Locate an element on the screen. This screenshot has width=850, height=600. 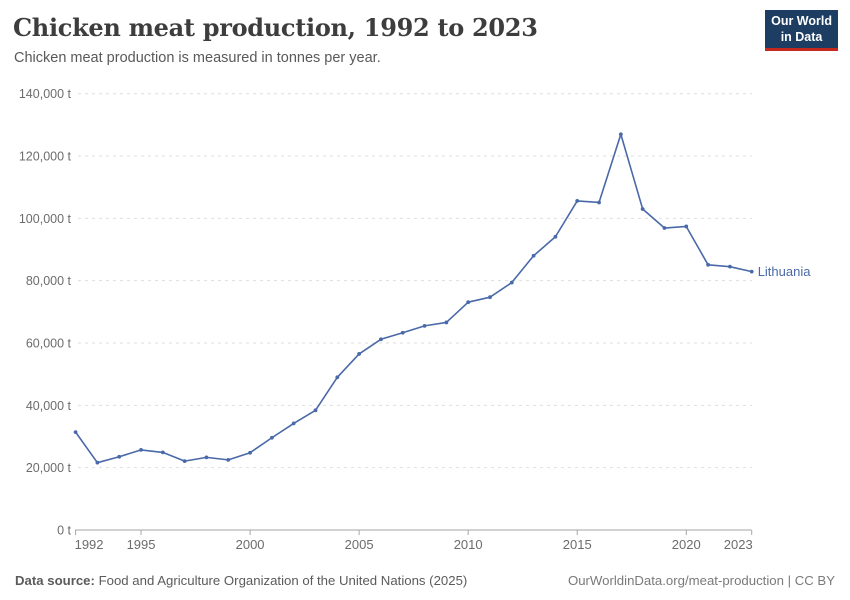
y-axis-tick-label: 60,000 t is located at coordinates (49, 344).